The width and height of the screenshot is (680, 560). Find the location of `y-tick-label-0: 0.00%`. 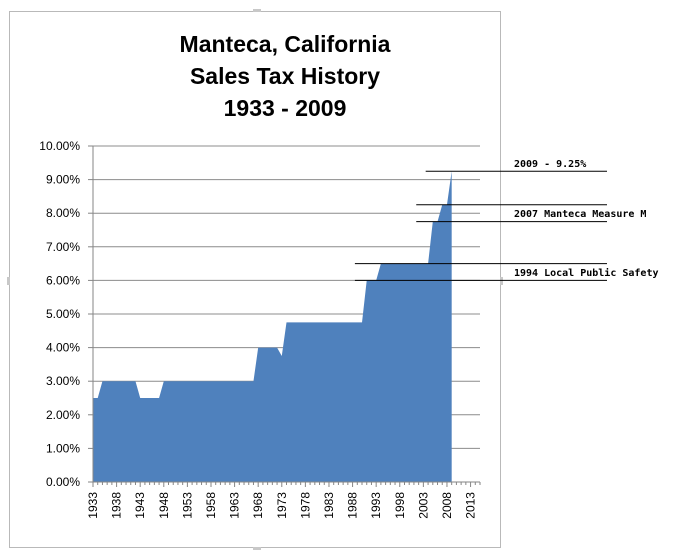

y-tick-label-0: 0.00% is located at coordinates (63, 482).